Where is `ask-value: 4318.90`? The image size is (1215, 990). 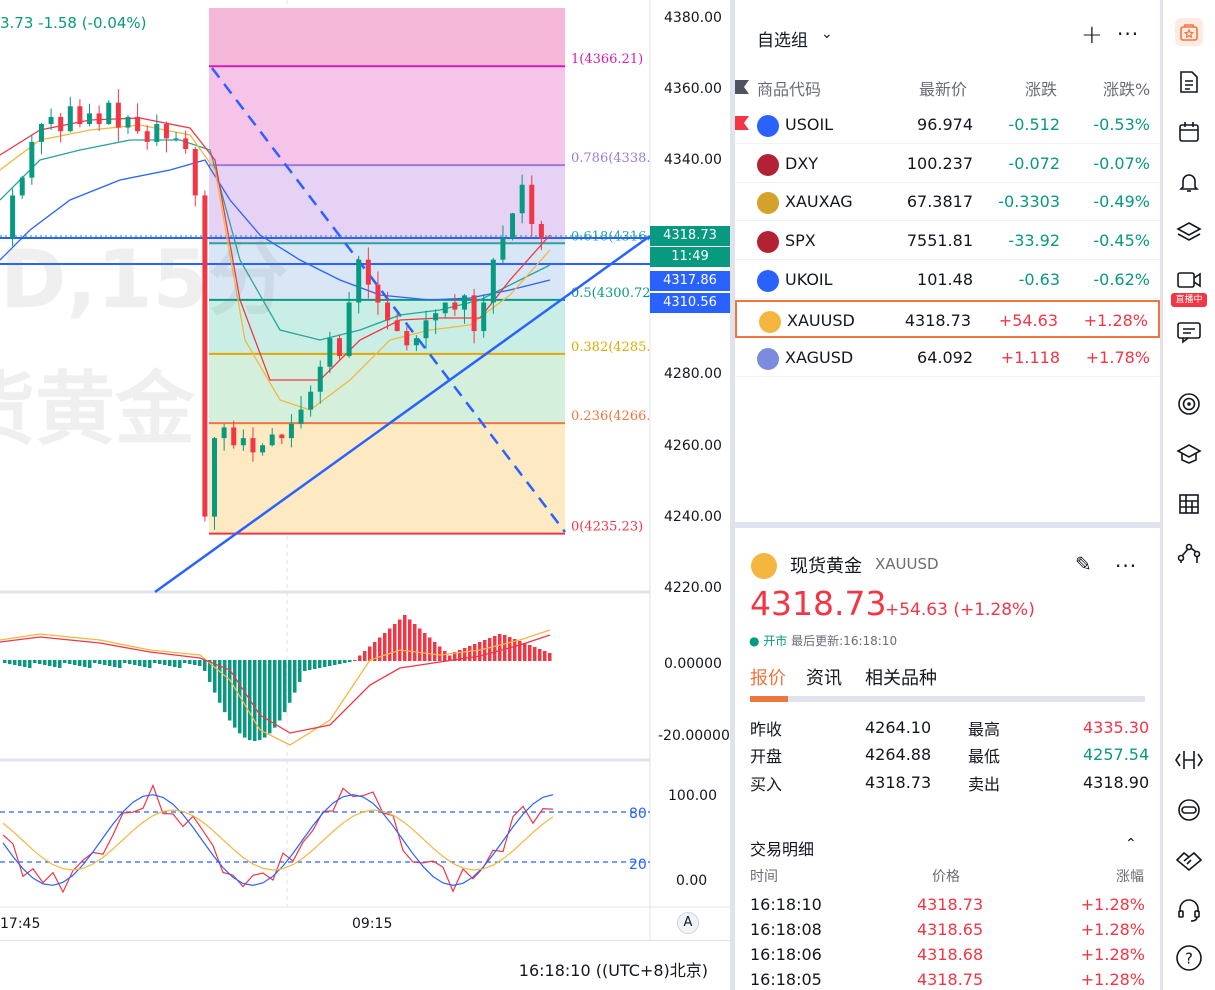 ask-value: 4318.90 is located at coordinates (1116, 782).